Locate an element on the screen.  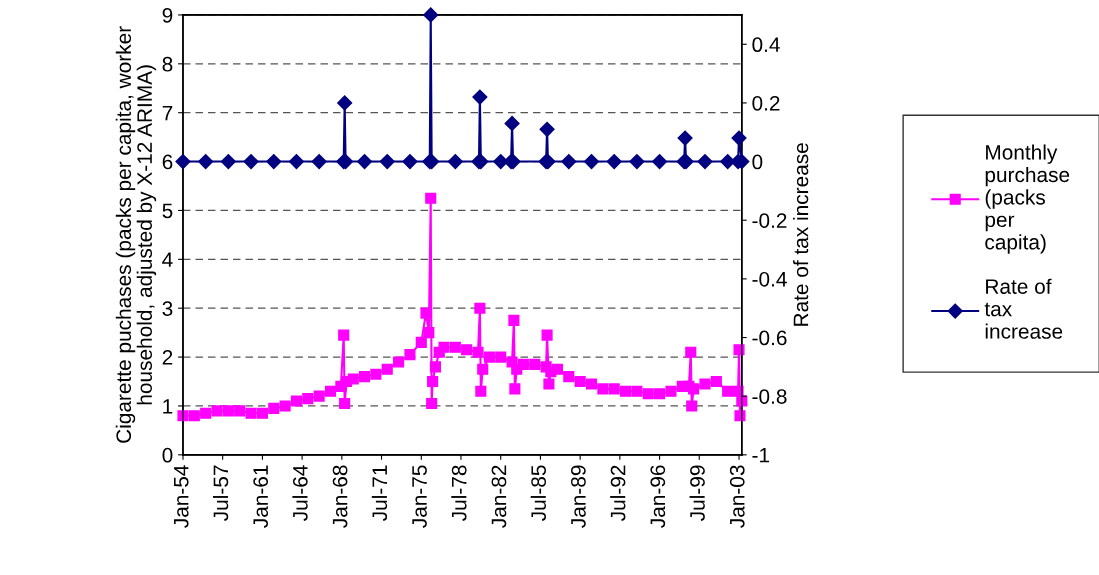
legend-label: Rate of tax increase is located at coordinates (1023, 308).